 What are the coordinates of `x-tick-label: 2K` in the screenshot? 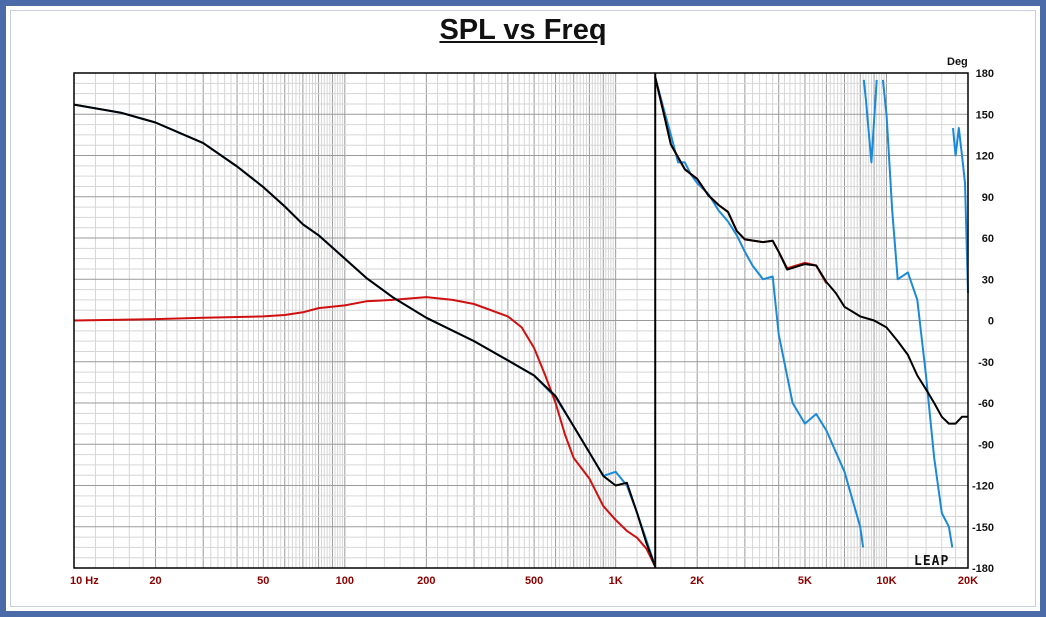 It's located at (697, 581).